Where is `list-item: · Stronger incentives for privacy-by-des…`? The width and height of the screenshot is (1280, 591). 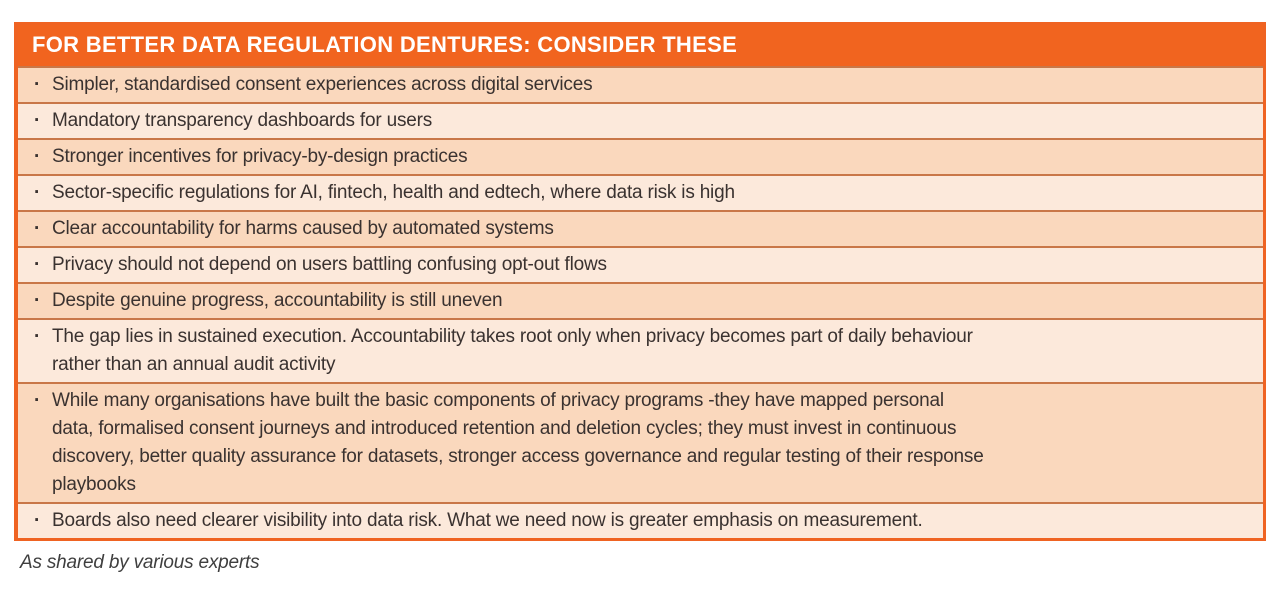 list-item: · Stronger incentives for privacy-by-des… is located at coordinates (640, 156).